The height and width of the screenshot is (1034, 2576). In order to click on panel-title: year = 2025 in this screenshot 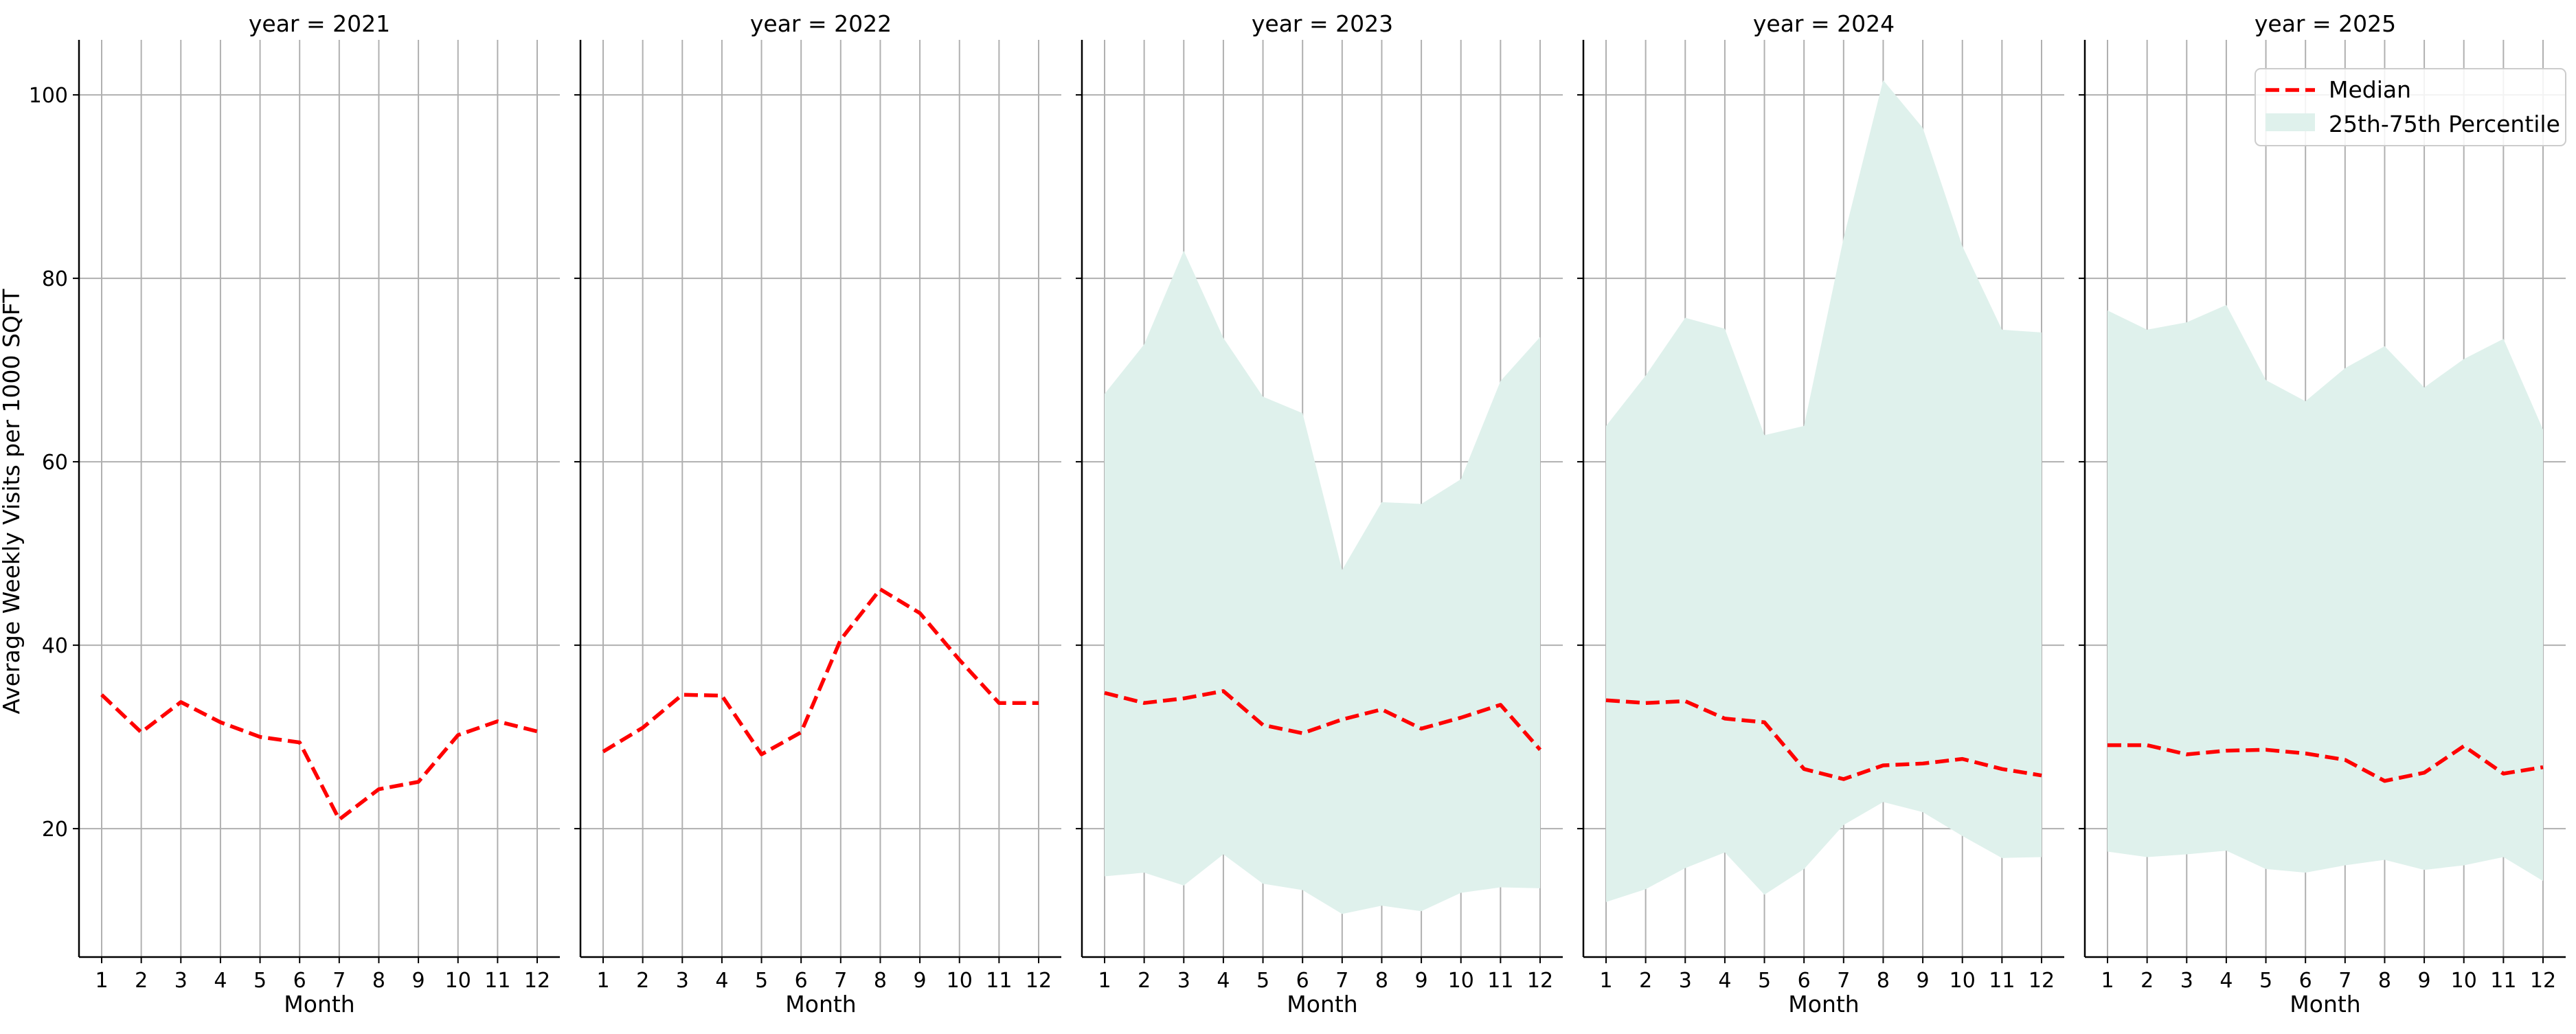, I will do `click(2325, 23)`.